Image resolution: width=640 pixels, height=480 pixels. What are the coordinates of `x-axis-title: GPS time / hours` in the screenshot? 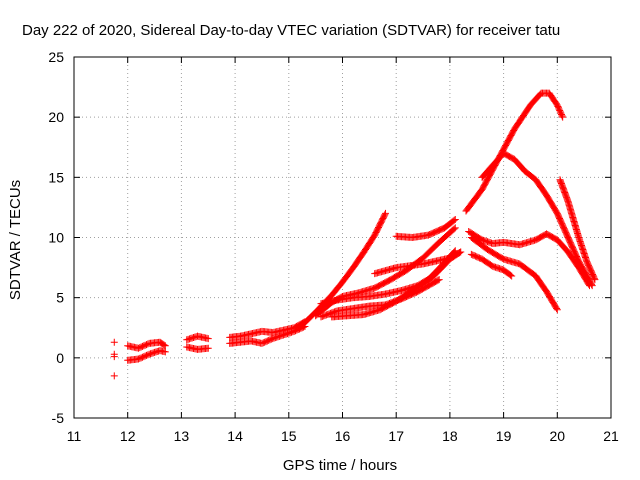 It's located at (340, 465).